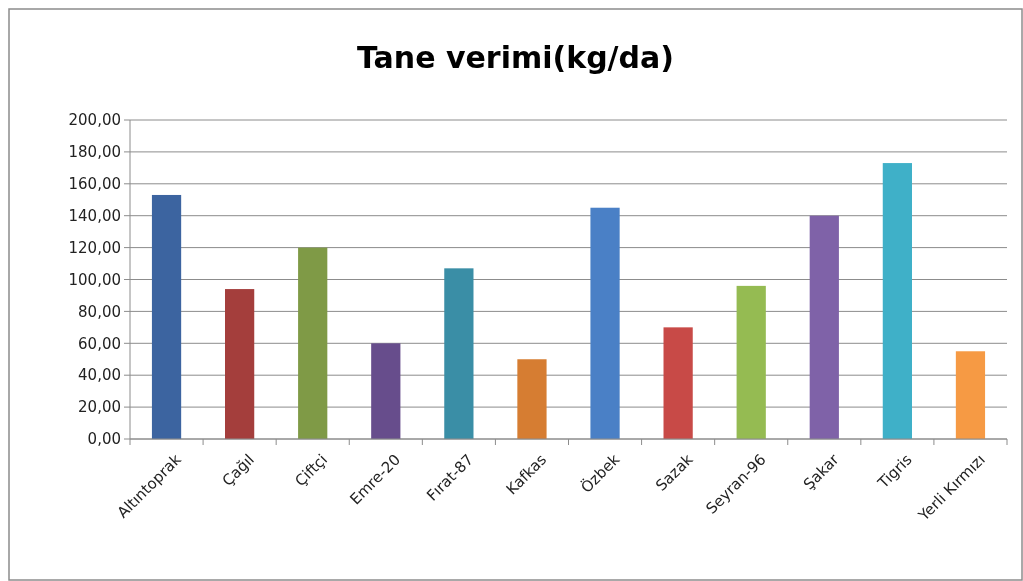 Image resolution: width=1023 pixels, height=581 pixels. What do you see at coordinates (94, 215) in the screenshot?
I see `y-tick-label: 140,00` at bounding box center [94, 215].